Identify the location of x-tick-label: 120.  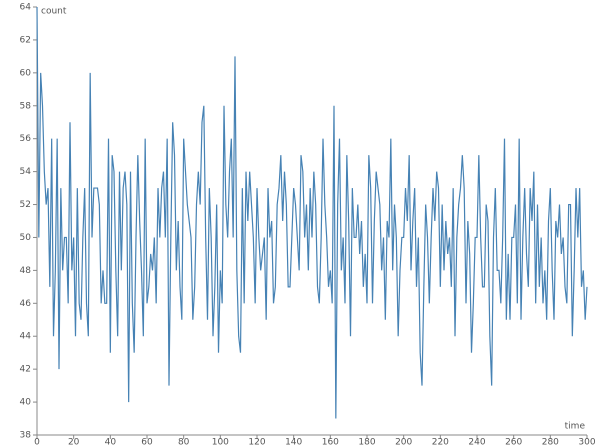
(256, 442).